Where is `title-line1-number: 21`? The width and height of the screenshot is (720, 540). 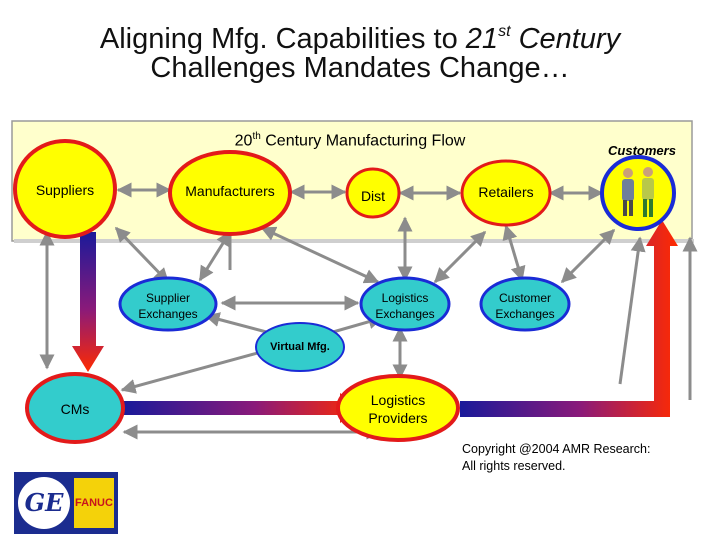
title-line1-number: 21 is located at coordinates (482, 39).